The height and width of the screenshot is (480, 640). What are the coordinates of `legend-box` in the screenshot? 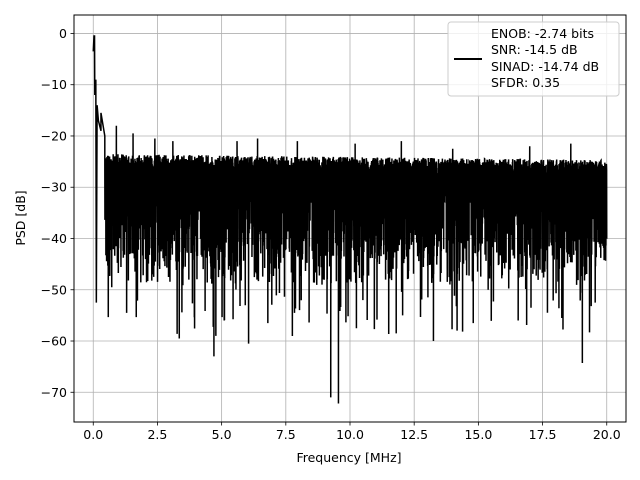 It's located at (533, 59).